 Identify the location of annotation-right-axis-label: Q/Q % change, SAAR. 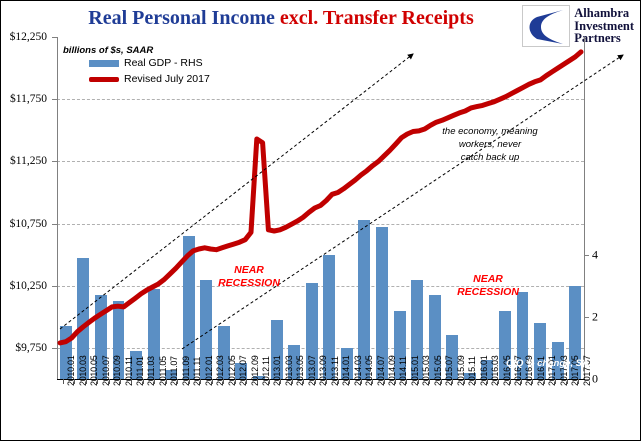
(554, 363).